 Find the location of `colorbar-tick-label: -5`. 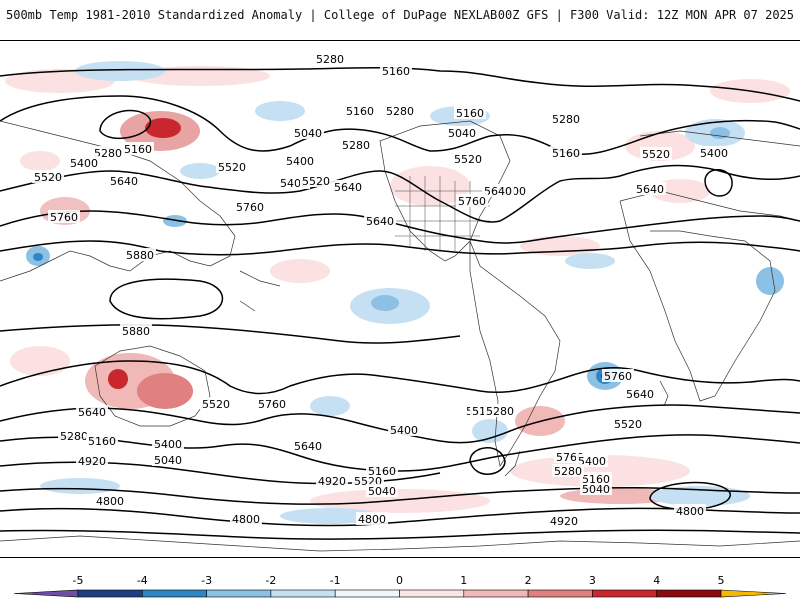

colorbar-tick-label: -5 is located at coordinates (78, 580).